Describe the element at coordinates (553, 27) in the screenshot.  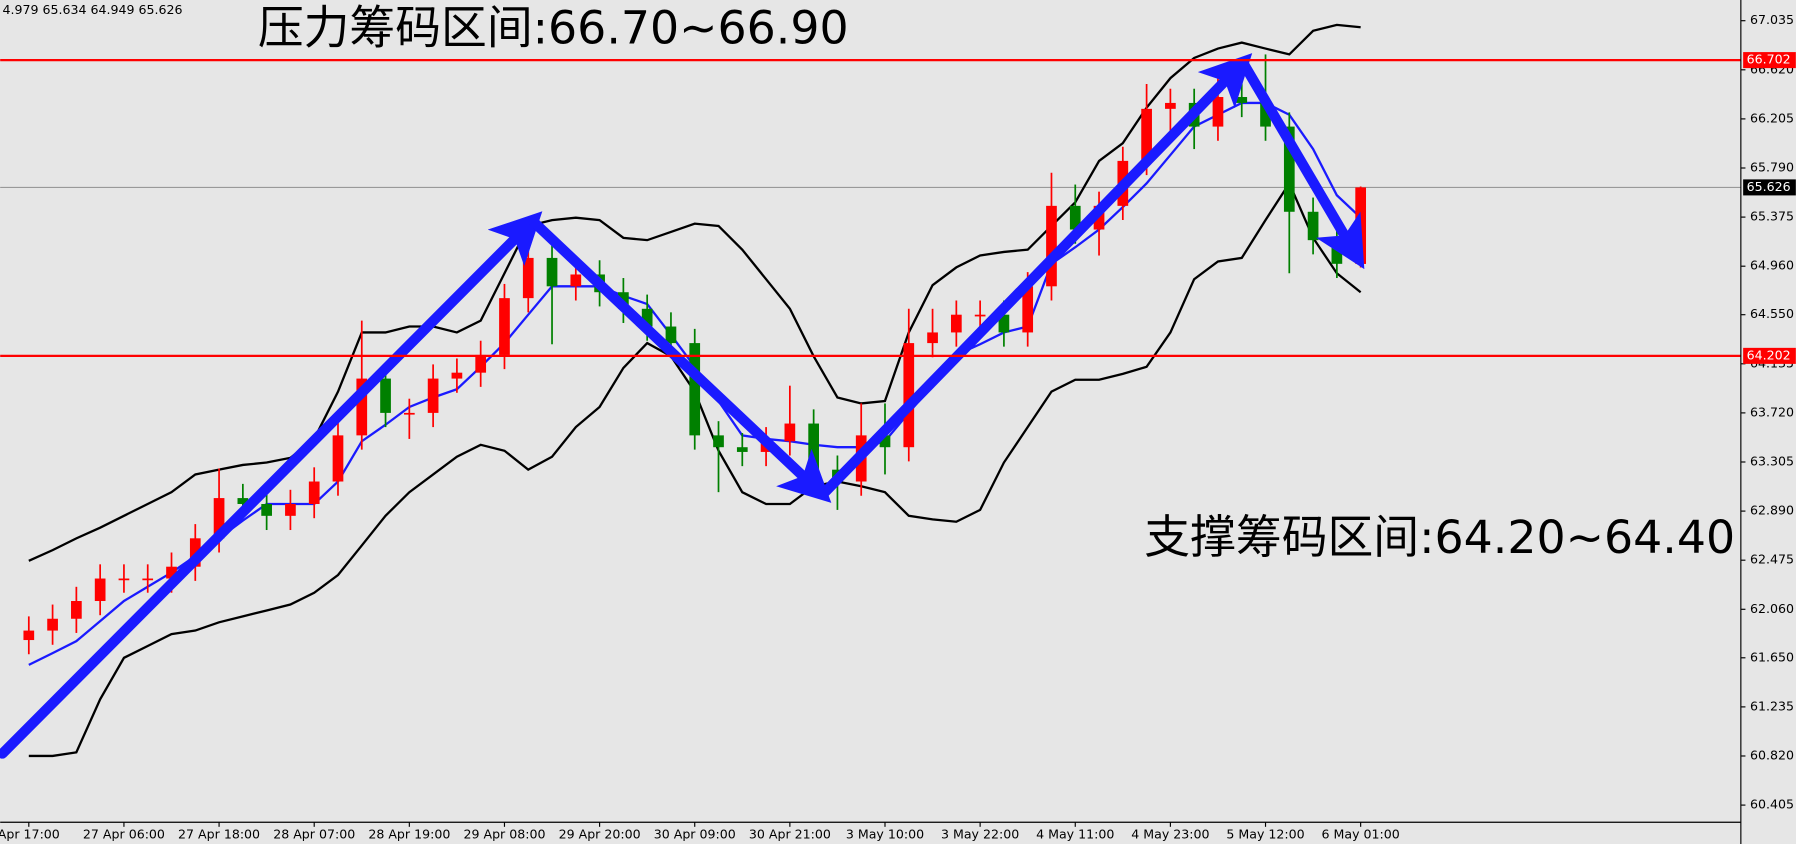
I see `resistance-annotation: 压力筹码区间:66.70~66.90` at that location.